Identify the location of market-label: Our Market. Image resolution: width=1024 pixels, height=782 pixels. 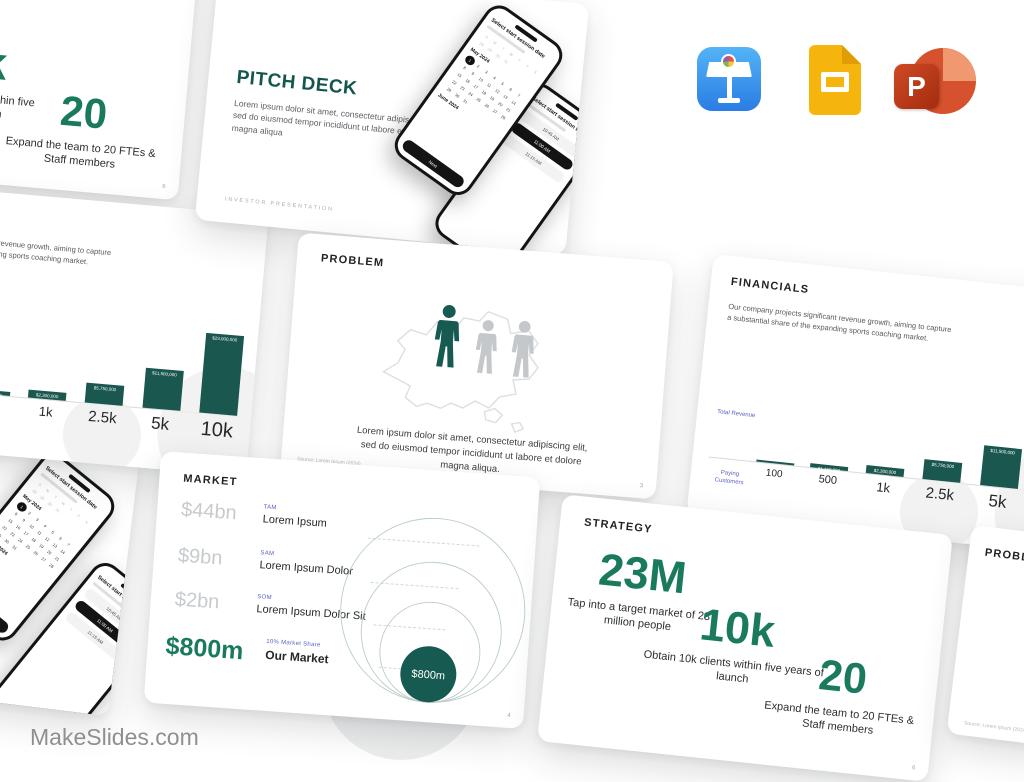
(296, 657).